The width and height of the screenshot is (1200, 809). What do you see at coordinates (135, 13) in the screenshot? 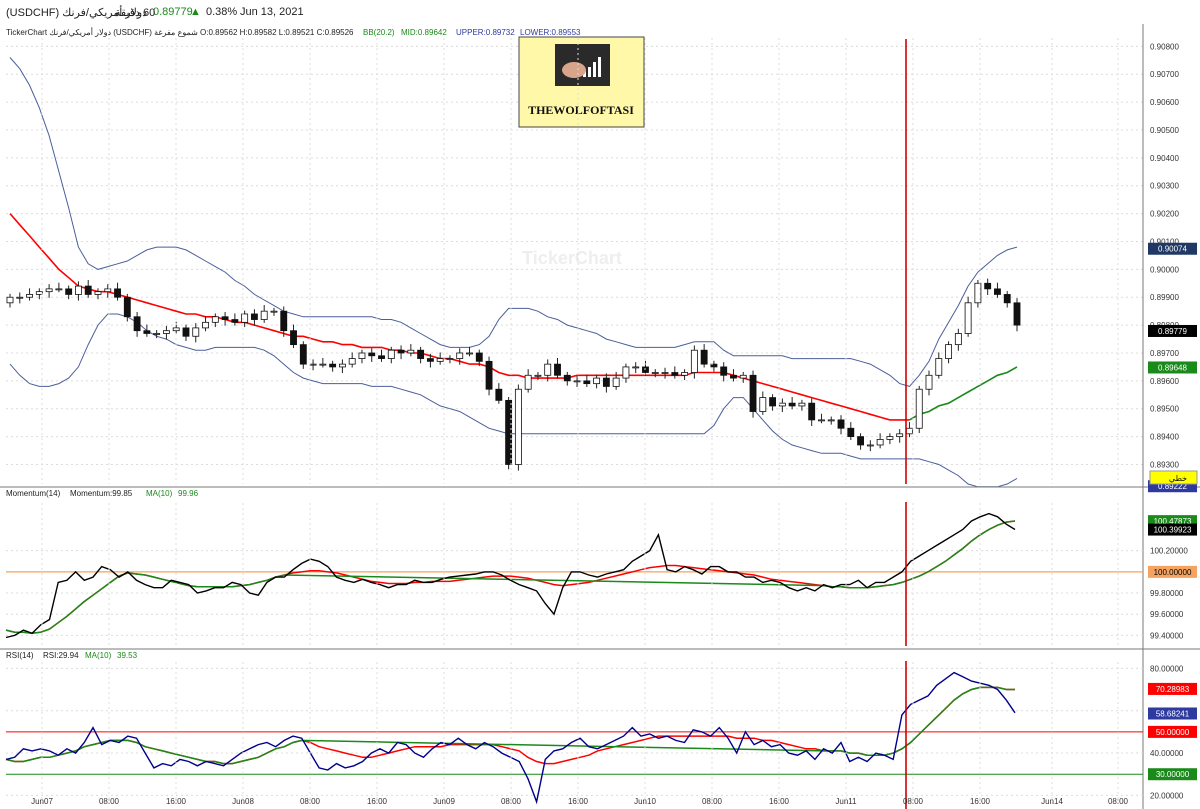
I see `header-interval: 60 دقيقة` at bounding box center [135, 13].